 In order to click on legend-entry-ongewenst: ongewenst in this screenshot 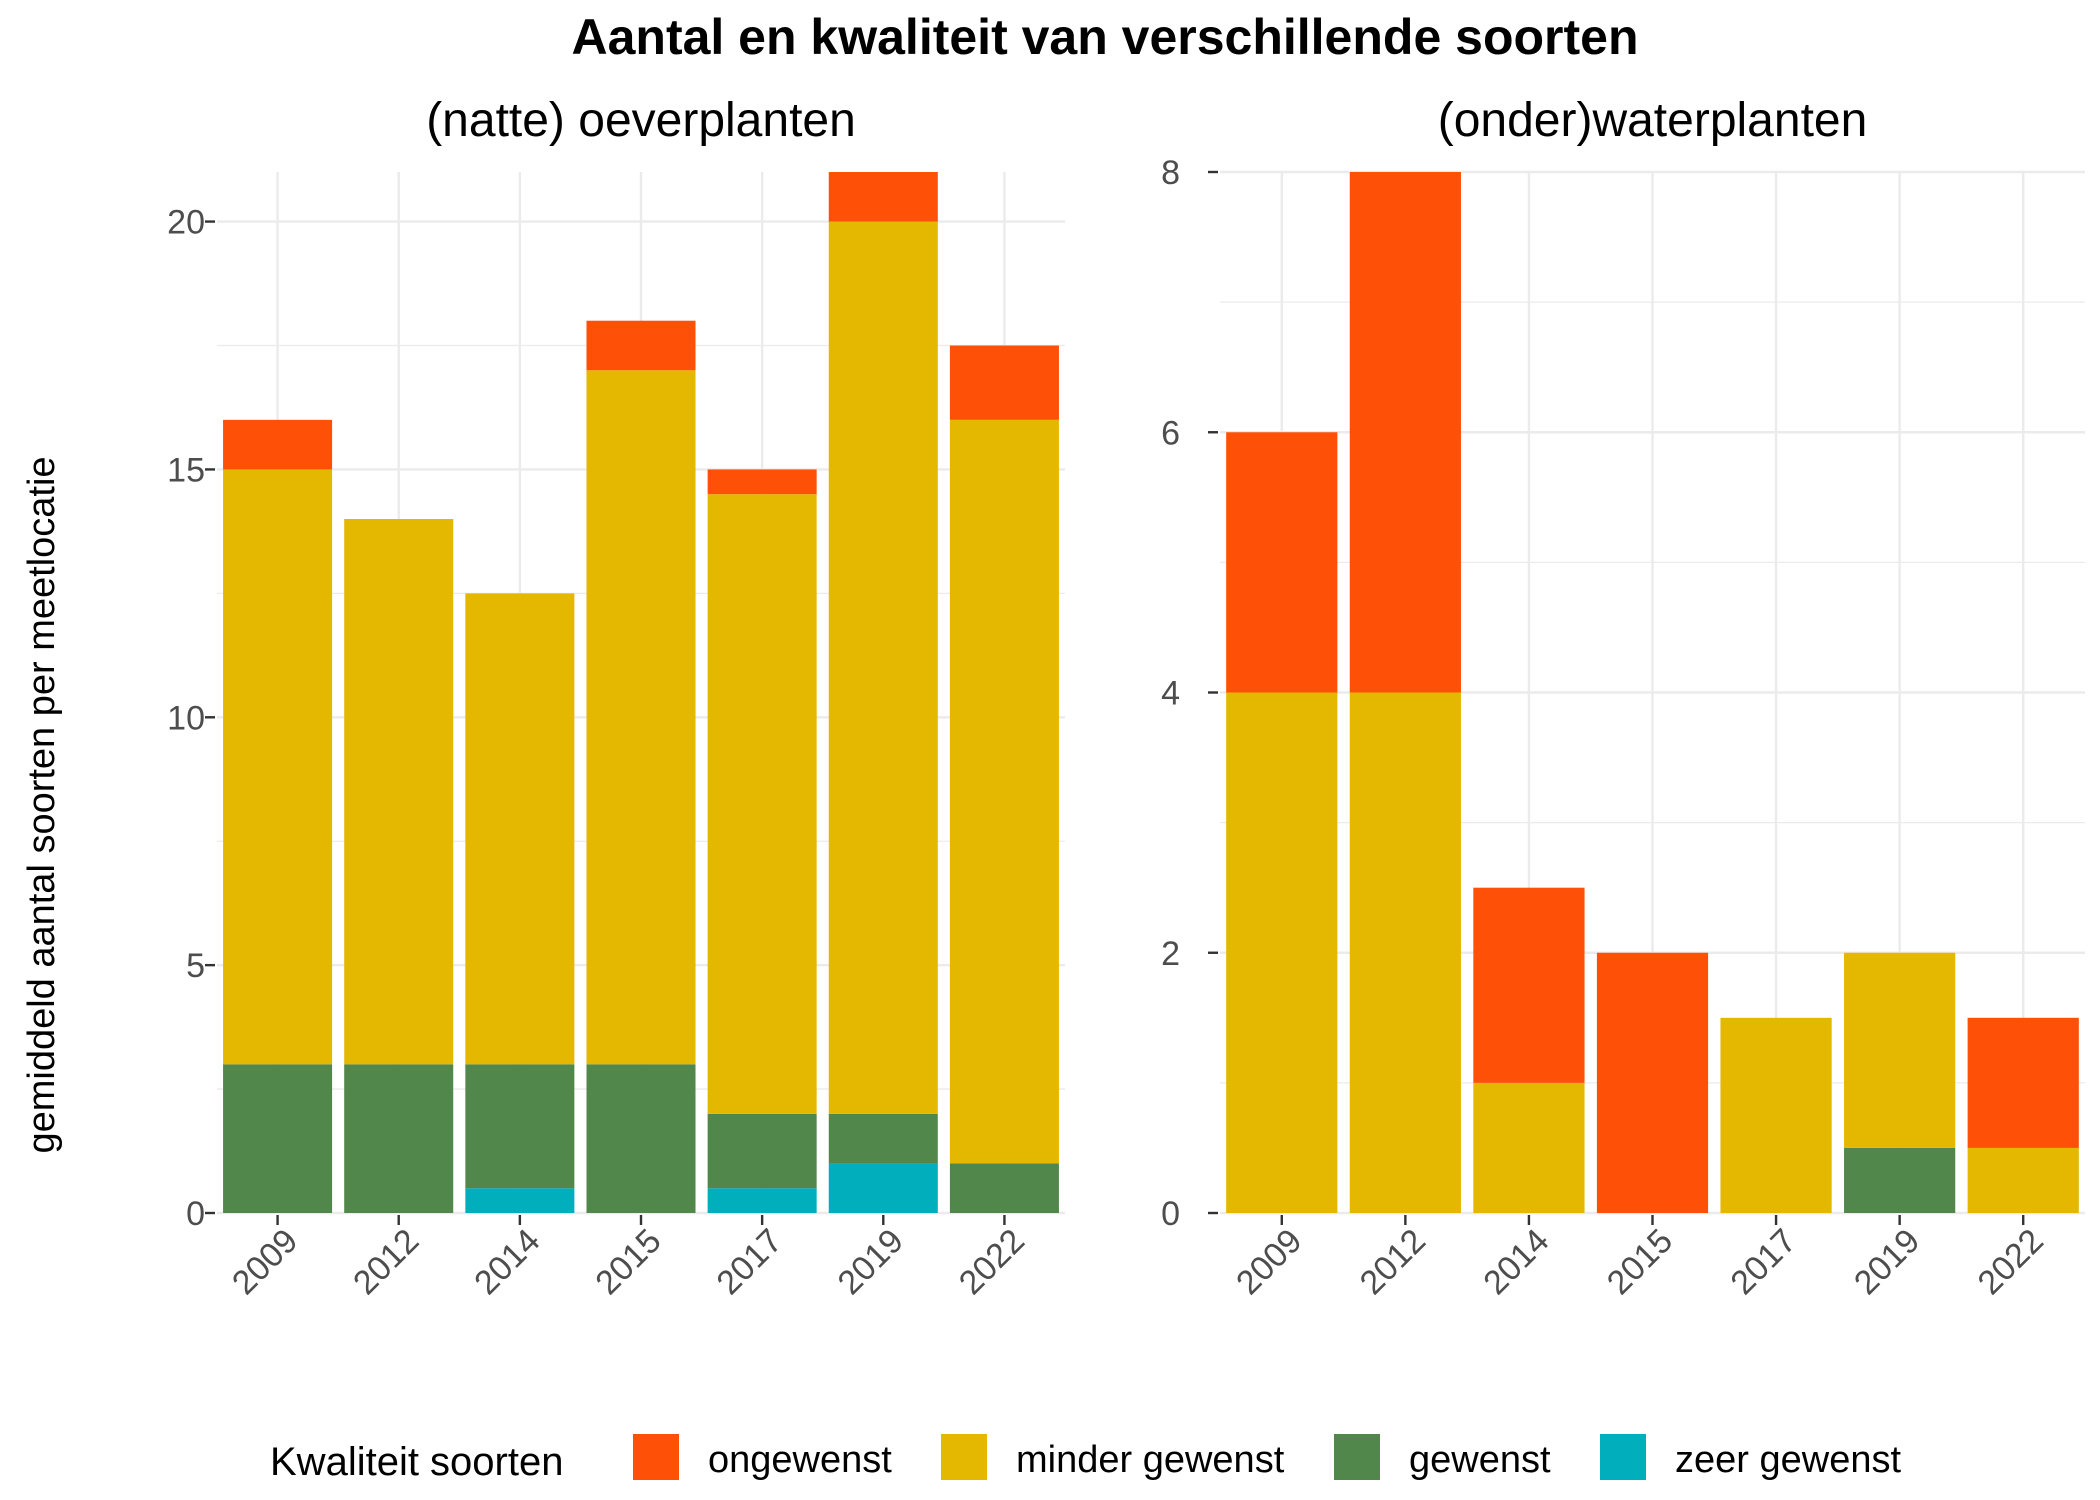, I will do `click(762, 1457)`.